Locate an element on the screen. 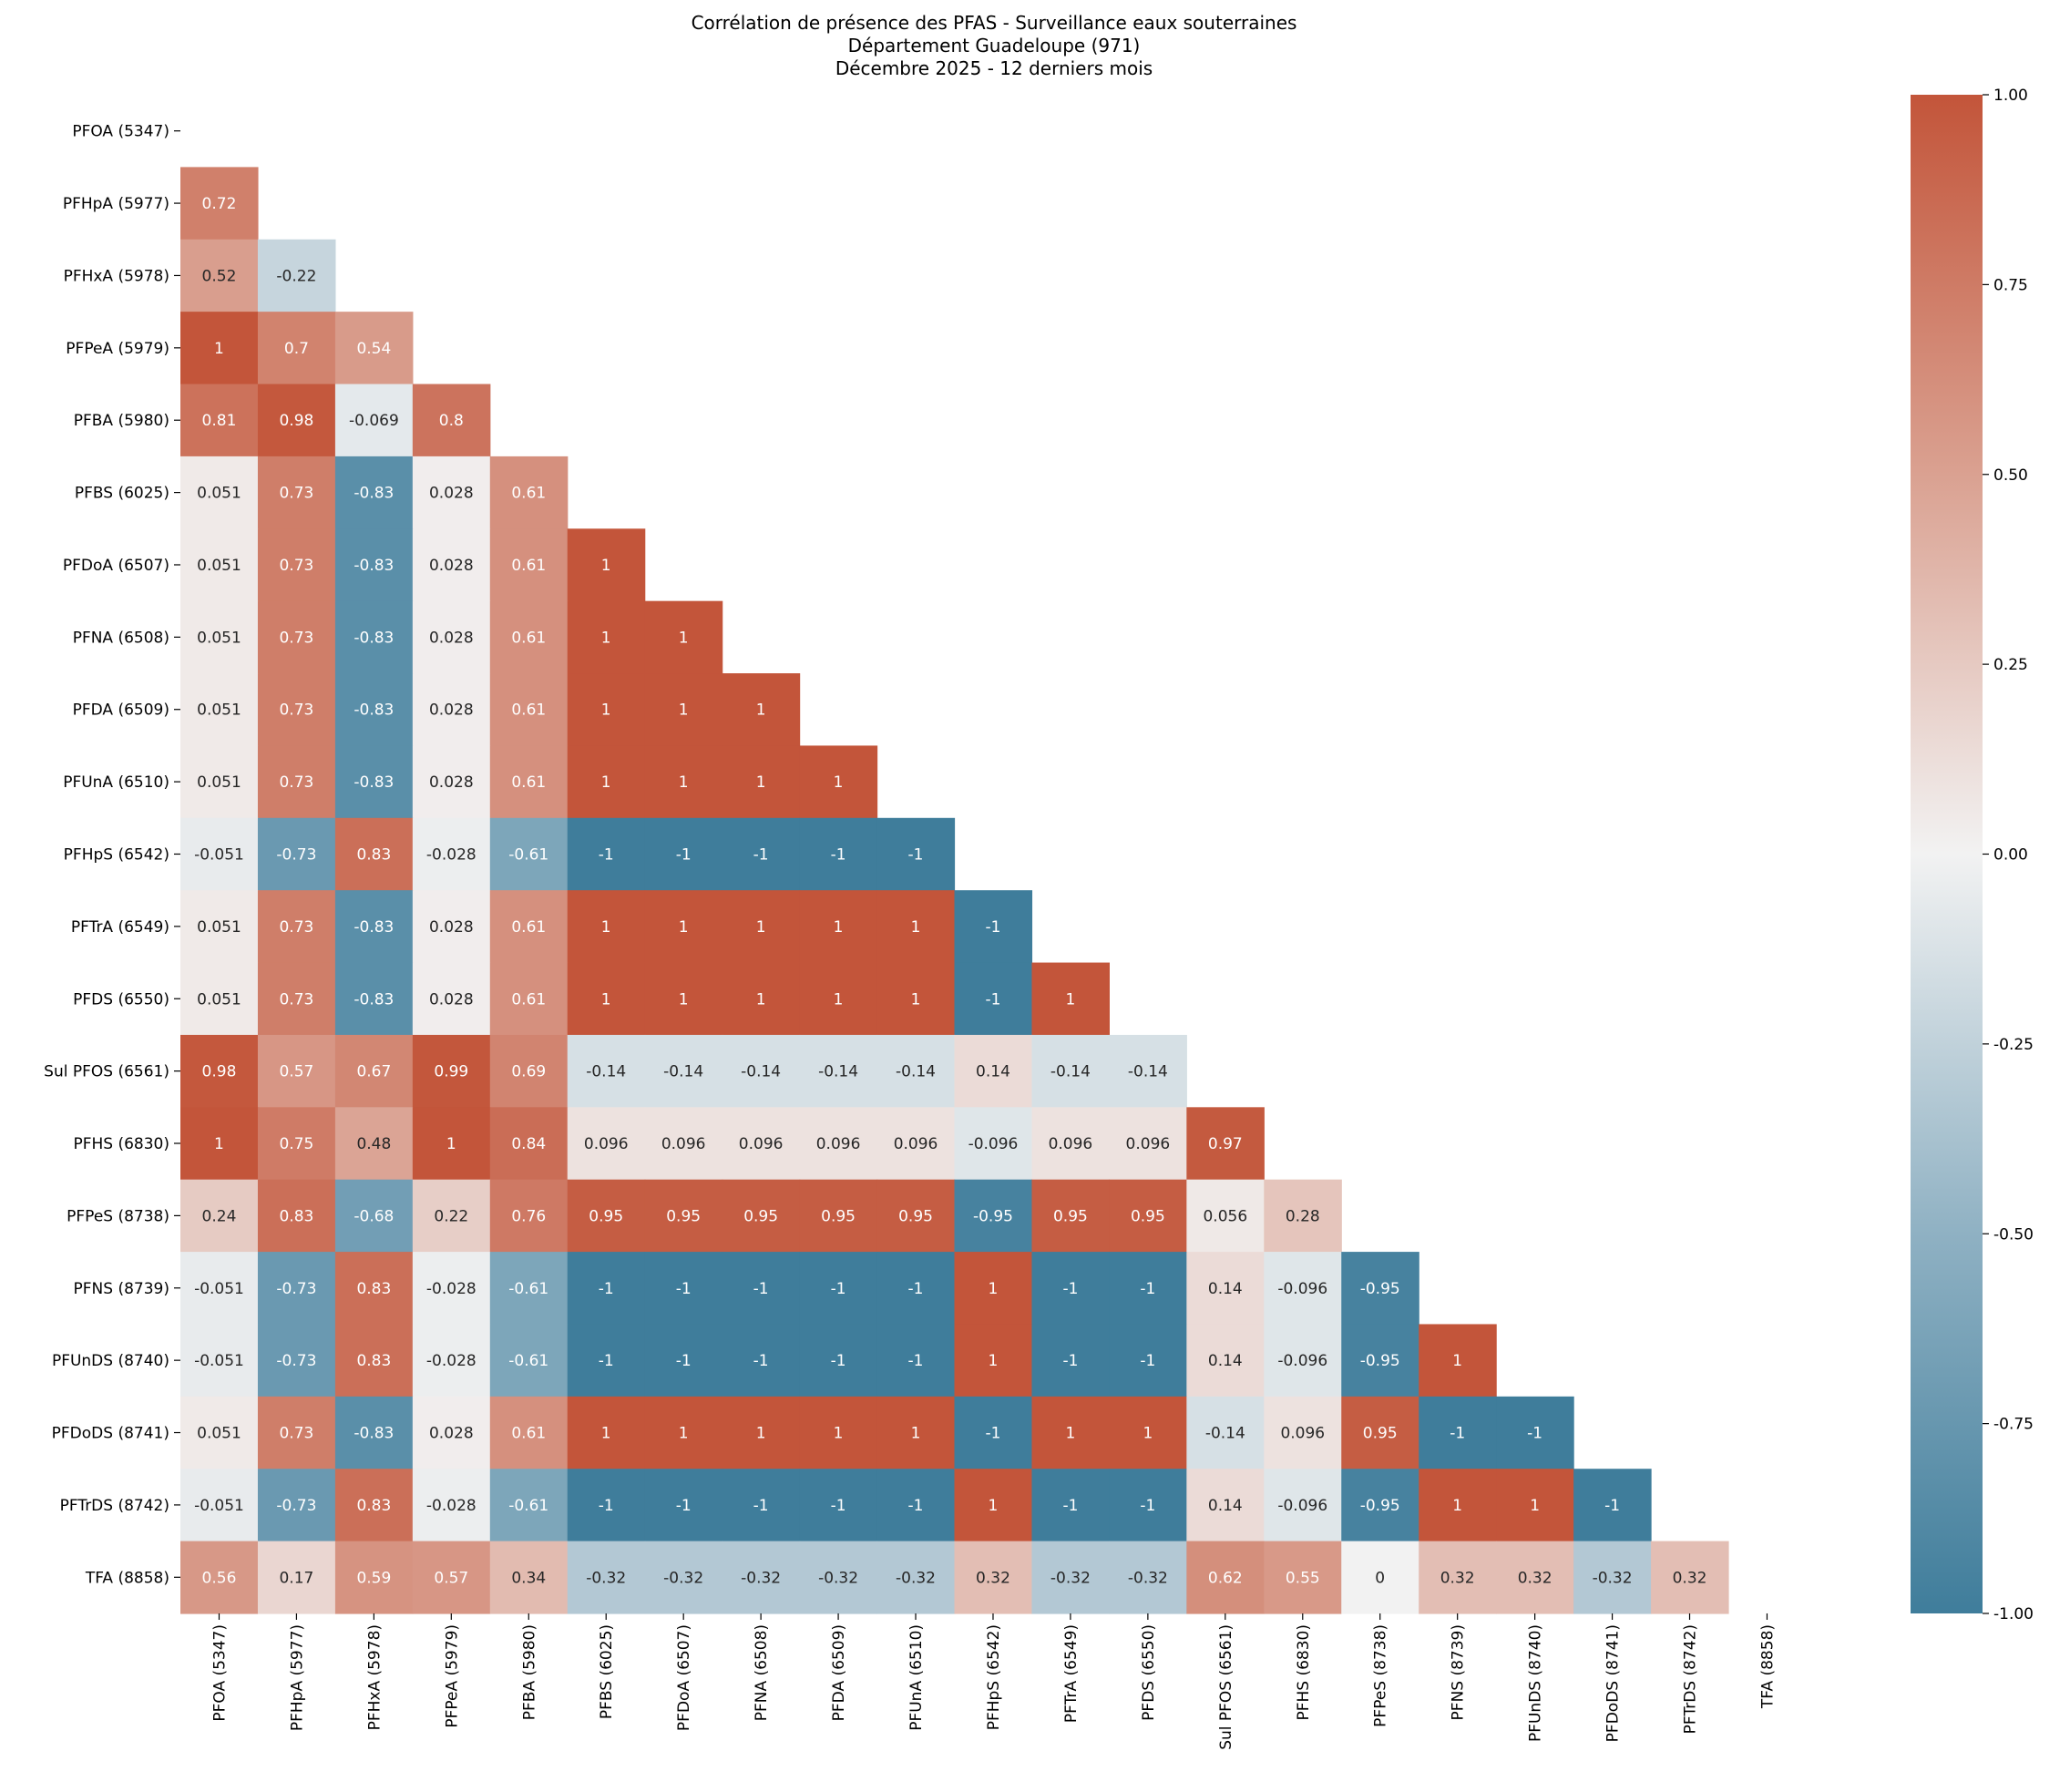 This screenshot has width=2070, height=1792. y-tick-label: PFDS (6550) is located at coordinates (121, 999).